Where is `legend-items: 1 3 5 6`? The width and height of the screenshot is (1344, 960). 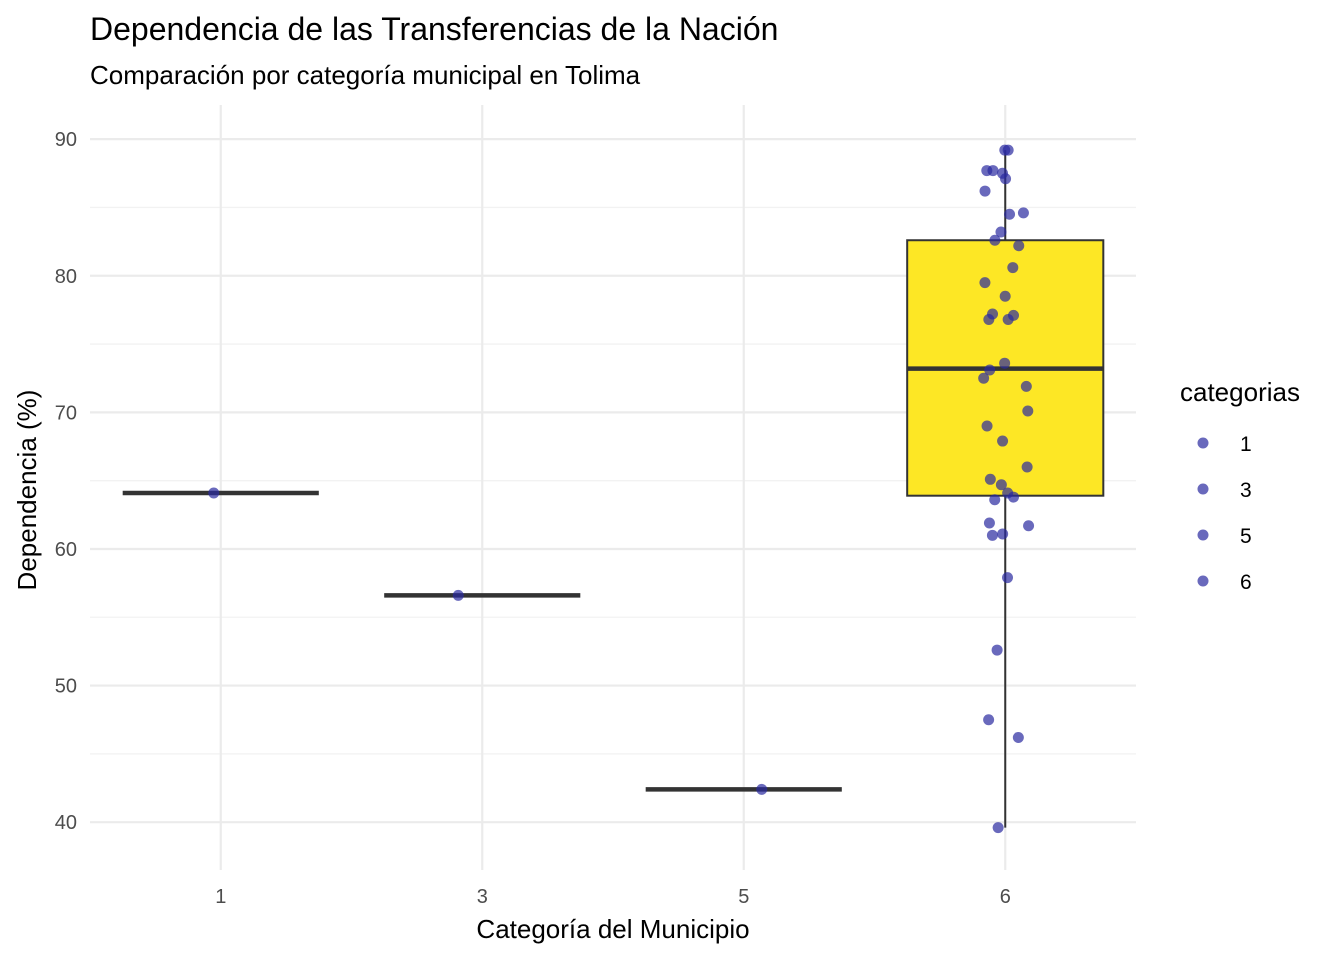 legend-items: 1 3 5 6 is located at coordinates (1224, 513).